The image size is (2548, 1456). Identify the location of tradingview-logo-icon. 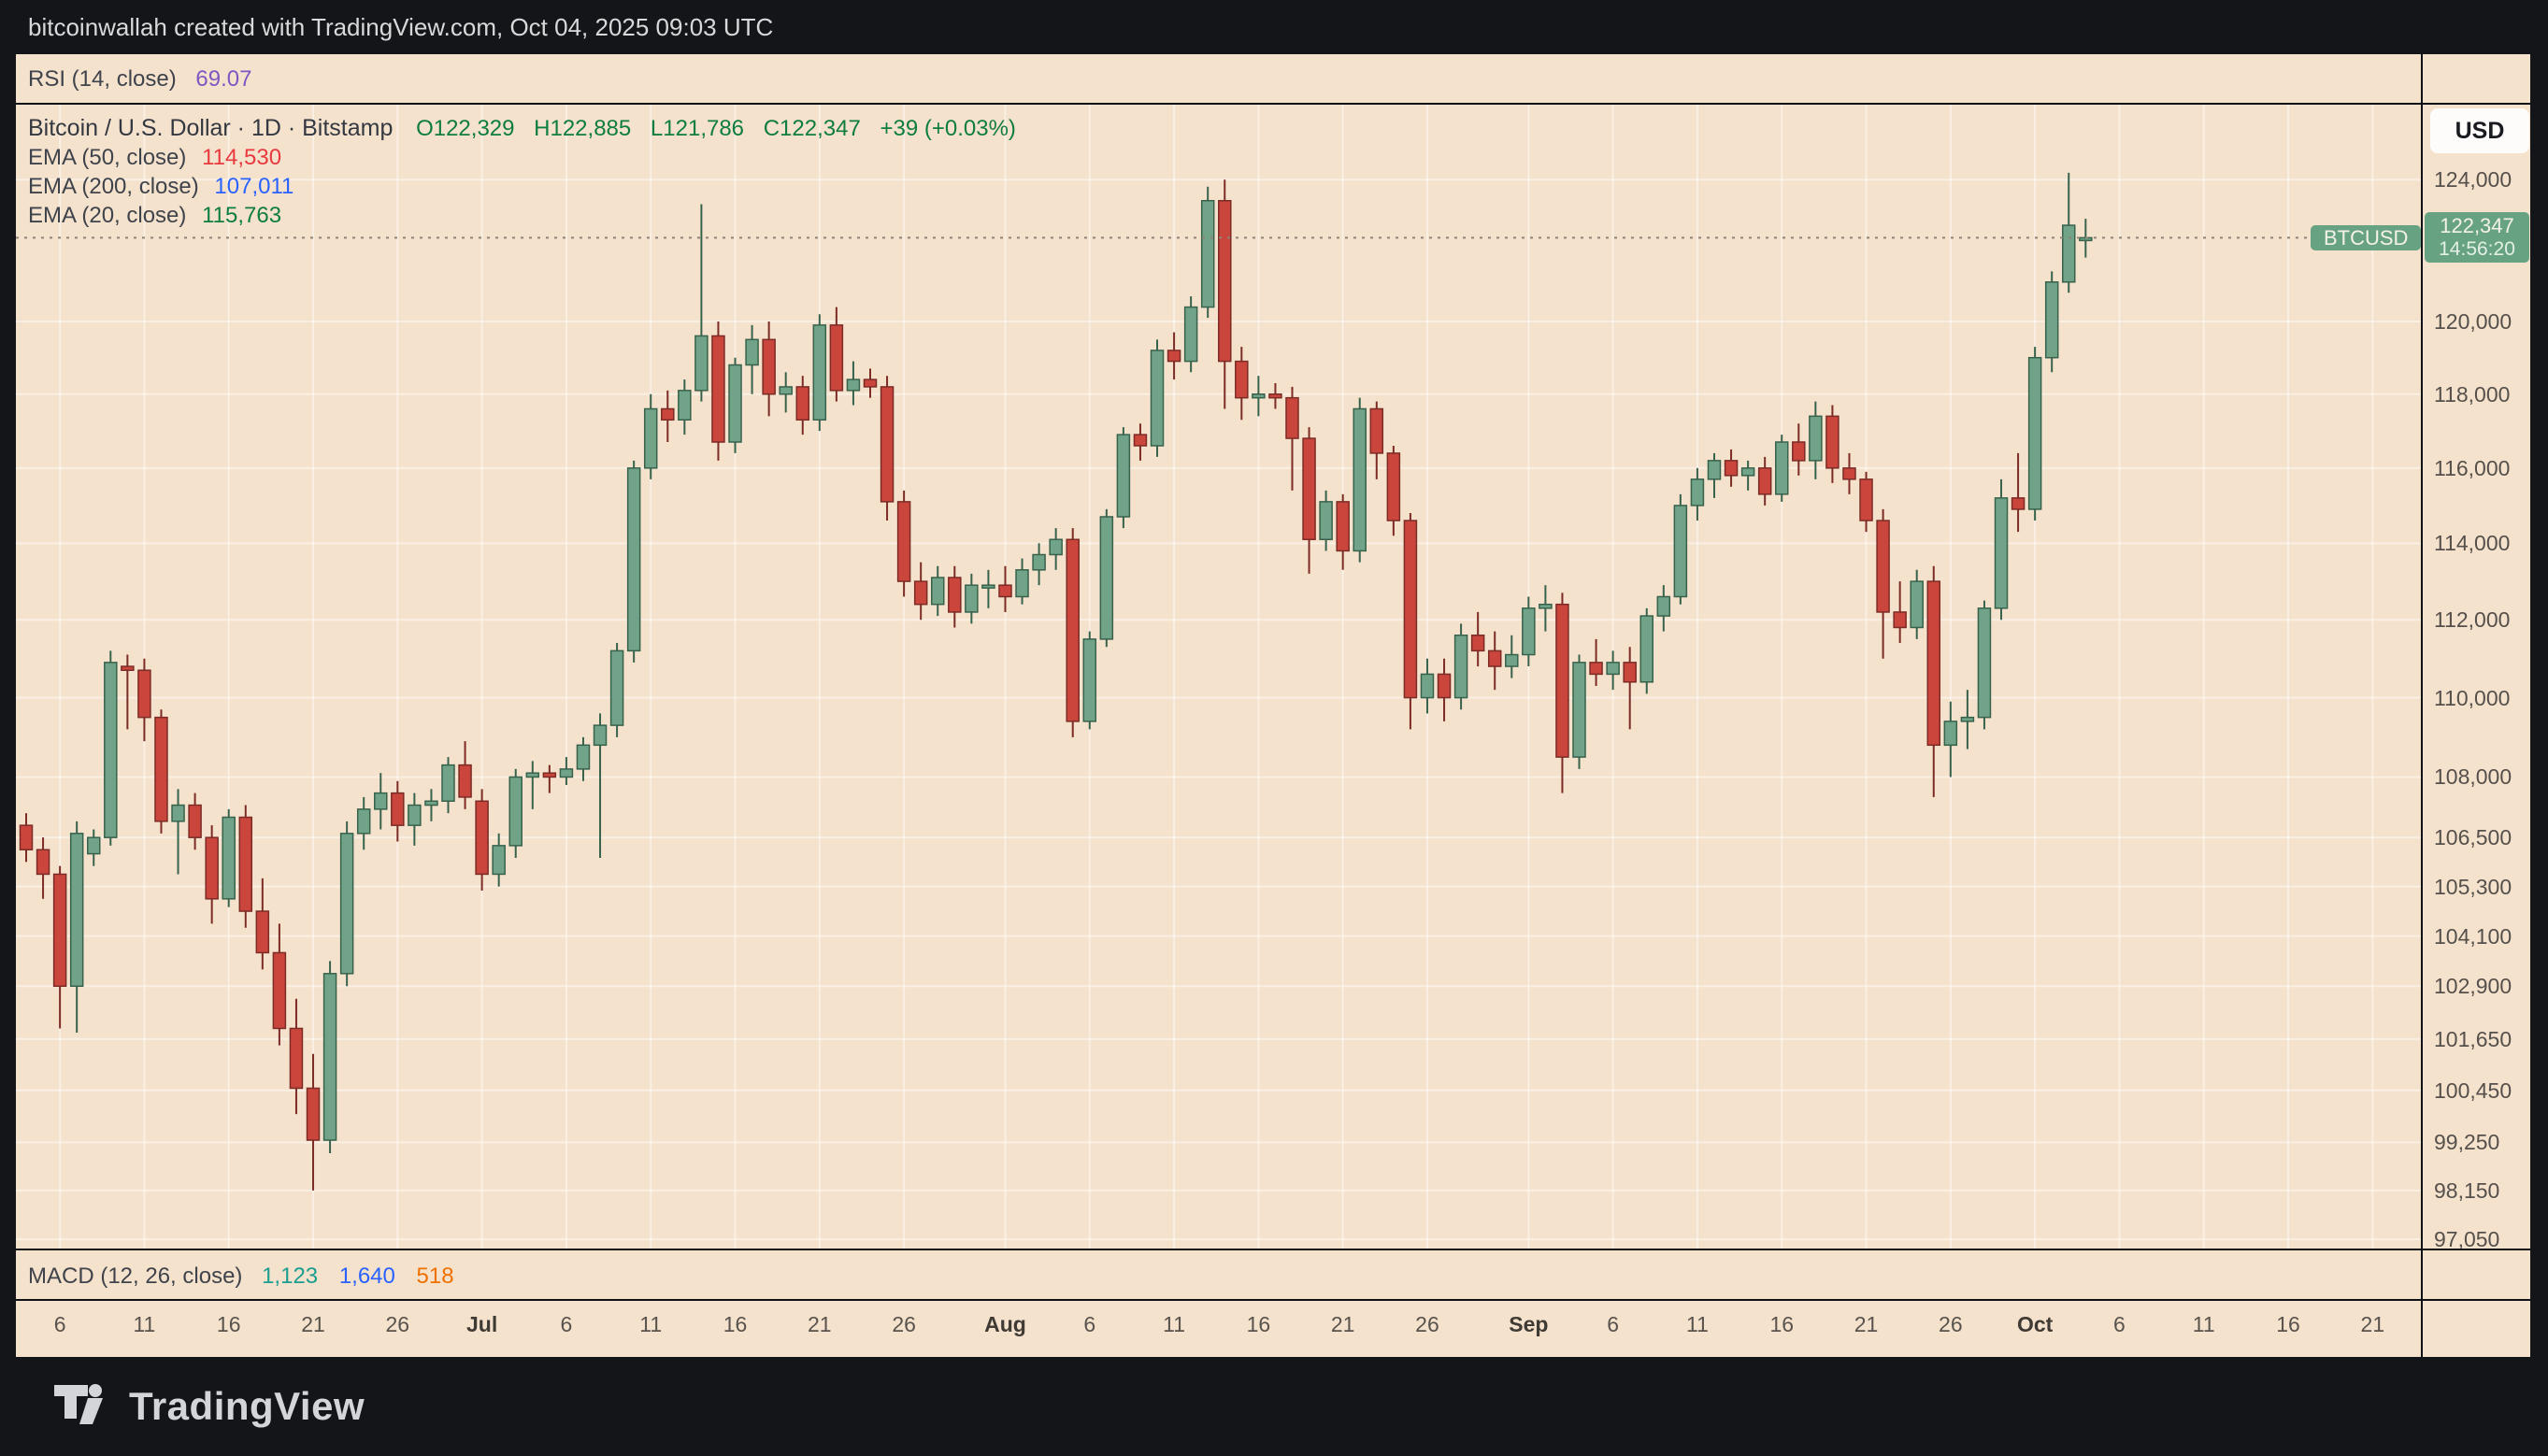
(78, 1404).